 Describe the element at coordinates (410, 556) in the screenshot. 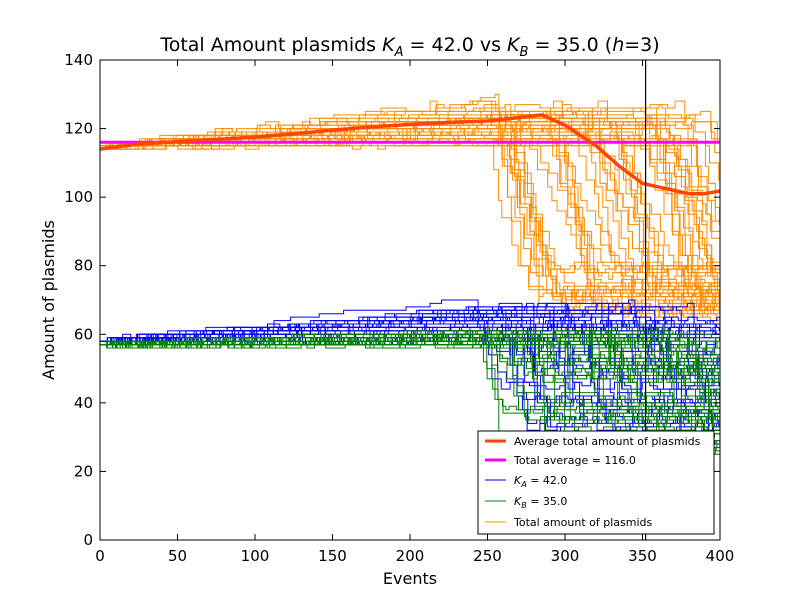

I see `x-tick-label: 200` at that location.